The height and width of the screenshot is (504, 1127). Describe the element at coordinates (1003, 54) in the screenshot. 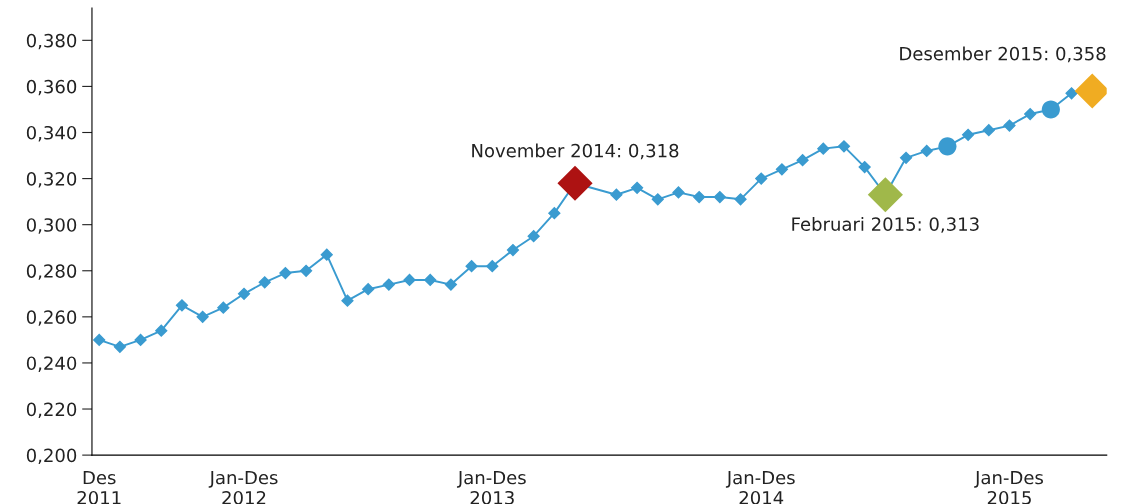

I see `annotation: Desember 2015: 0,358` at that location.